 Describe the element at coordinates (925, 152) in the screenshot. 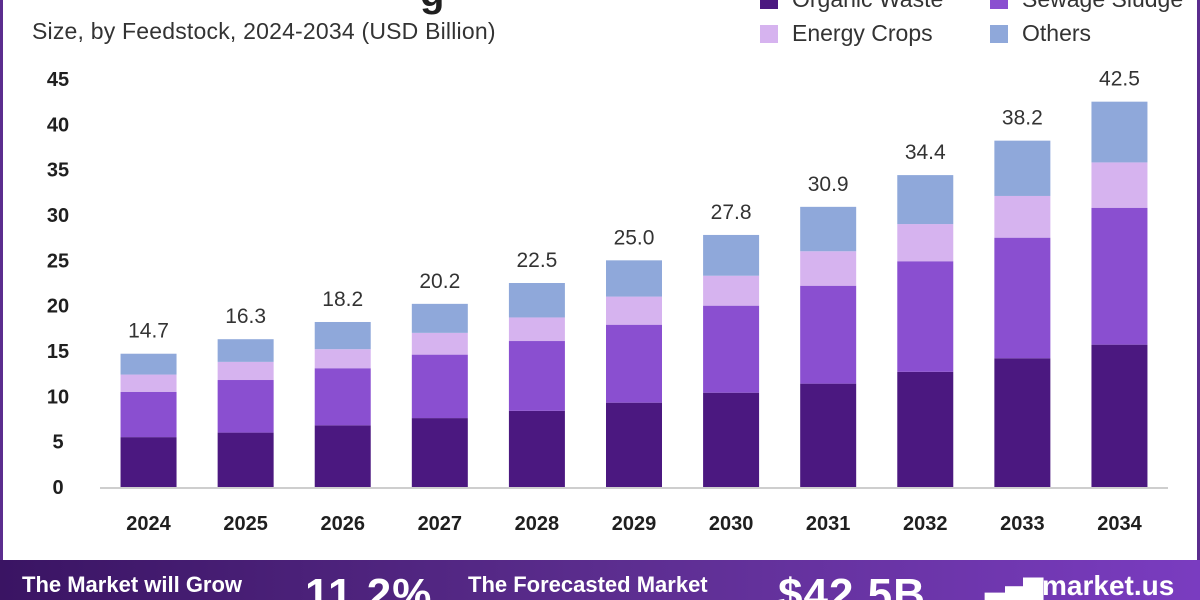

I see `bar-total-label: 34.4` at that location.